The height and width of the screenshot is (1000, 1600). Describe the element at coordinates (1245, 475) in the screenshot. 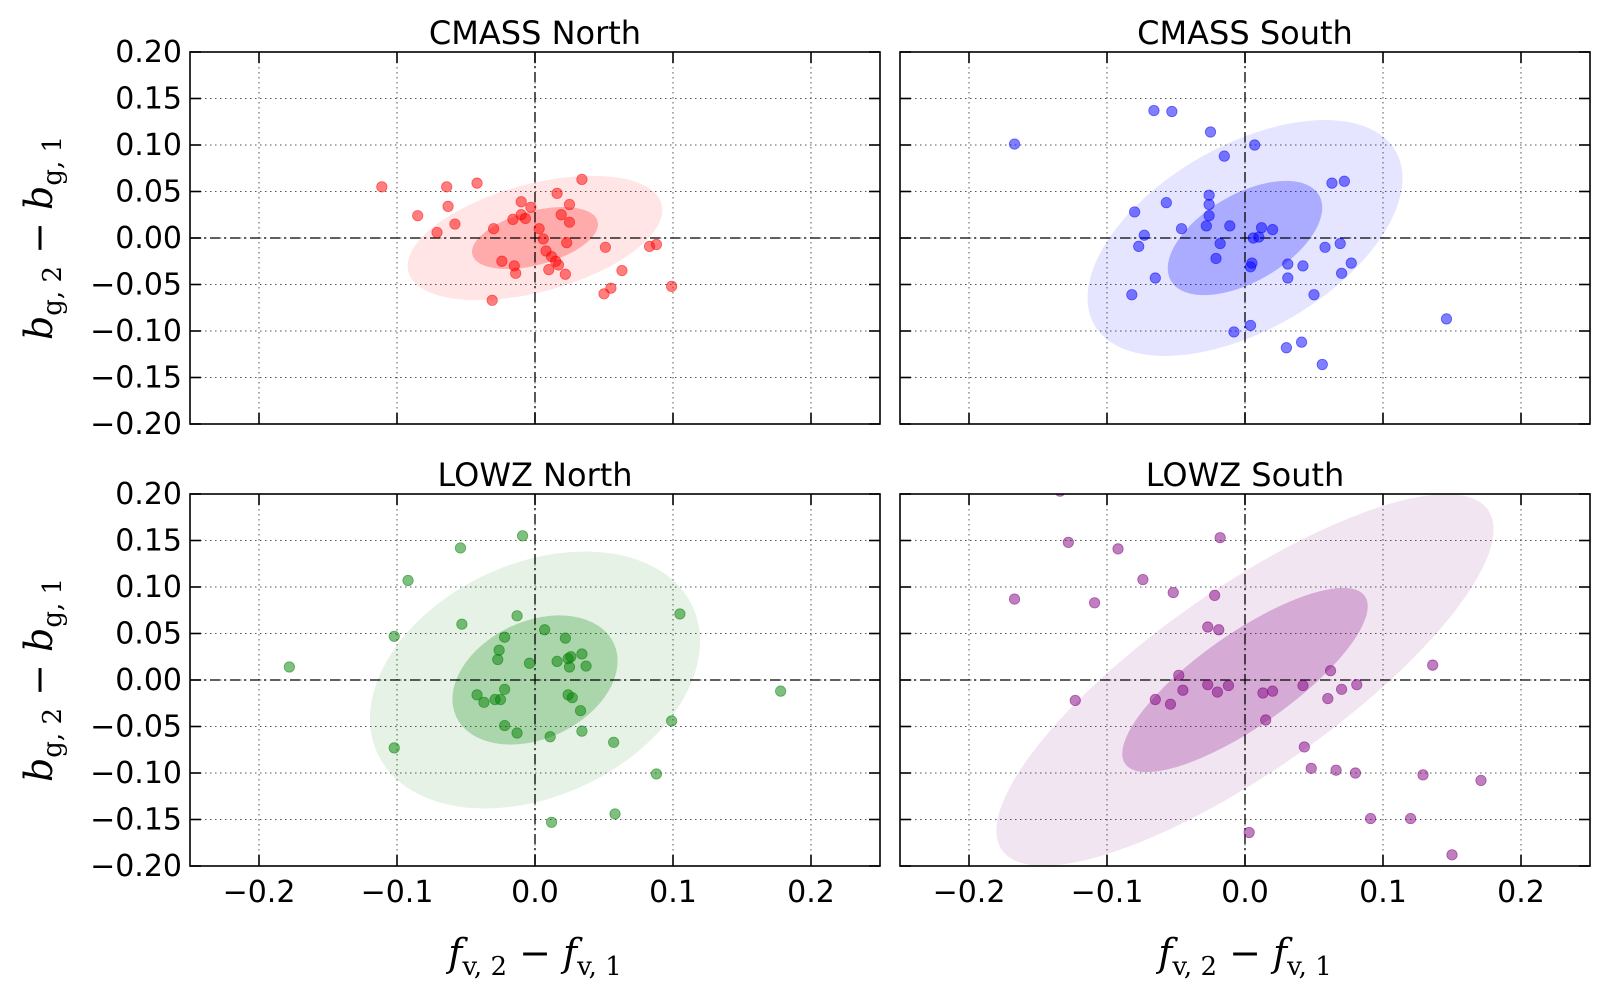

I see `panel-title: LOWZ South` at that location.